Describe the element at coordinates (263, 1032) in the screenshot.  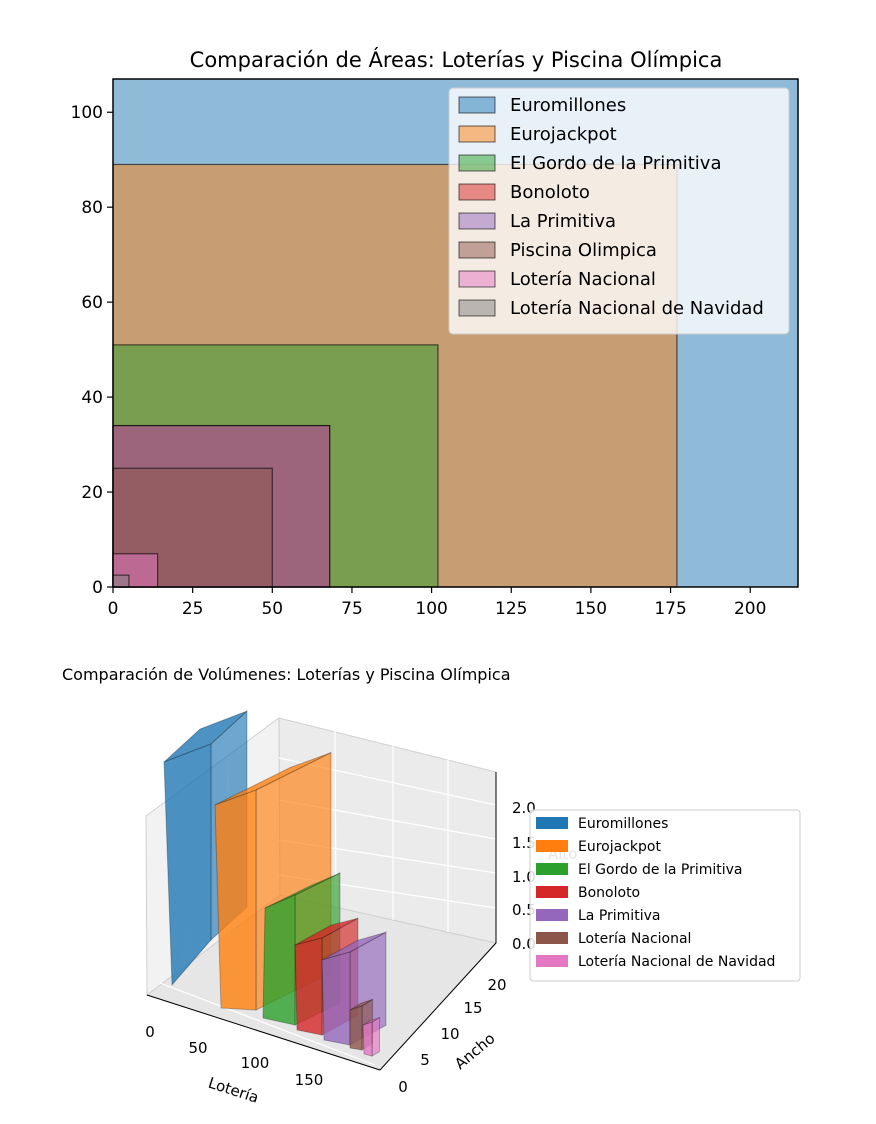
I see `x-axis-line` at that location.